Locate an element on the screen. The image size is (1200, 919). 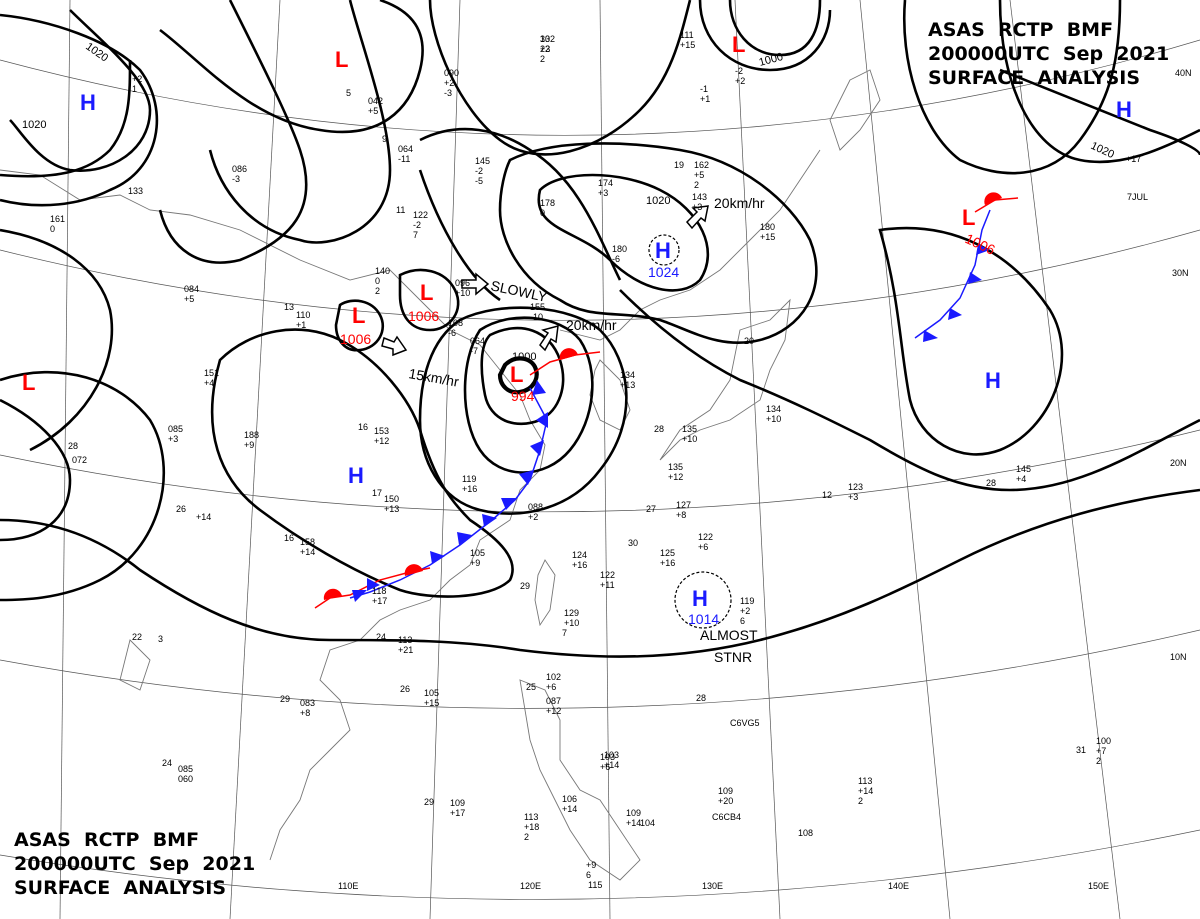
station-value: +9 is located at coordinates (475, 563).